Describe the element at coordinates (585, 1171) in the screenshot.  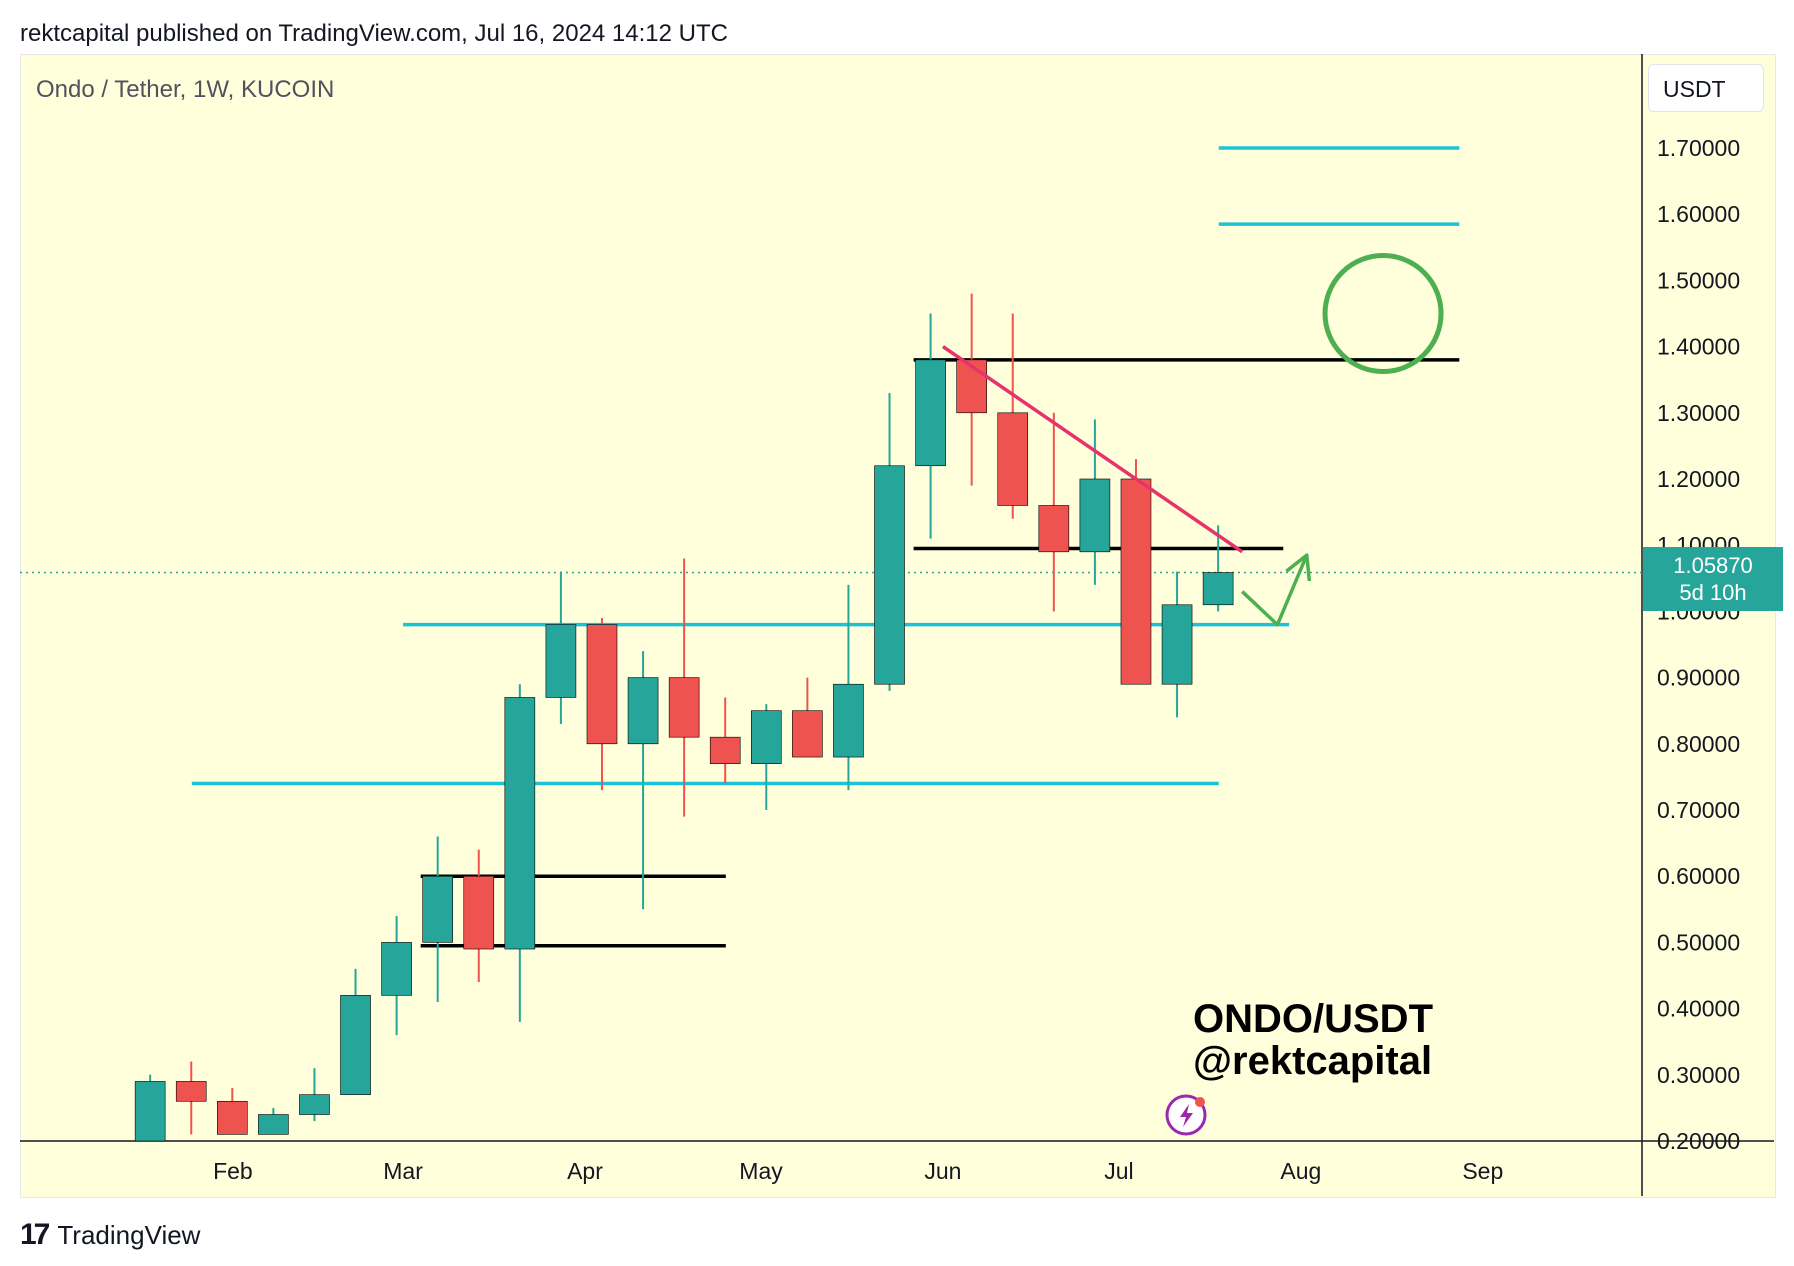
I see `x-tick-label: Apr` at that location.